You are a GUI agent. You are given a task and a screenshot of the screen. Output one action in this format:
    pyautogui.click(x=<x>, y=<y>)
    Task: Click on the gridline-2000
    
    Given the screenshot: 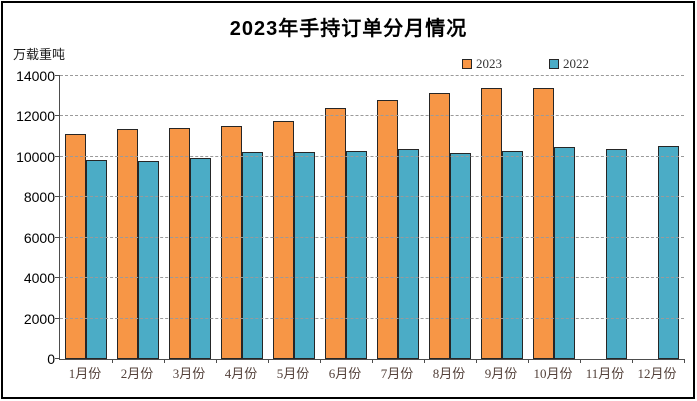 What is the action you would take?
    pyautogui.click(x=372, y=318)
    